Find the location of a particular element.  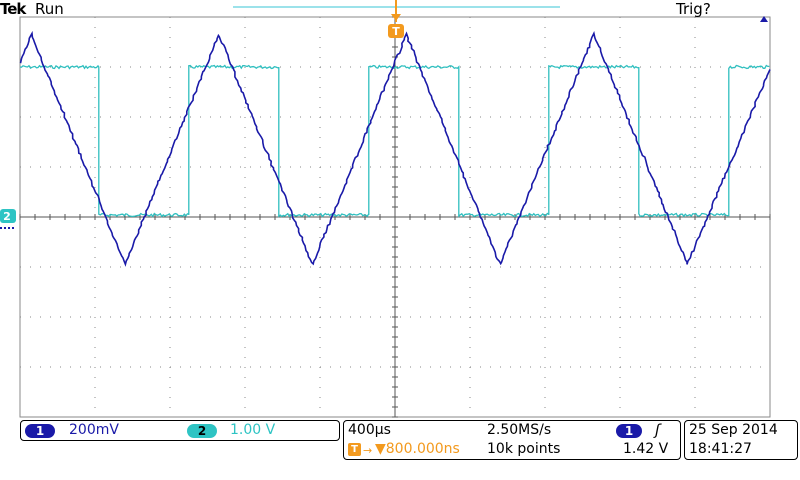

trigger-level: 1.42 V is located at coordinates (646, 449).